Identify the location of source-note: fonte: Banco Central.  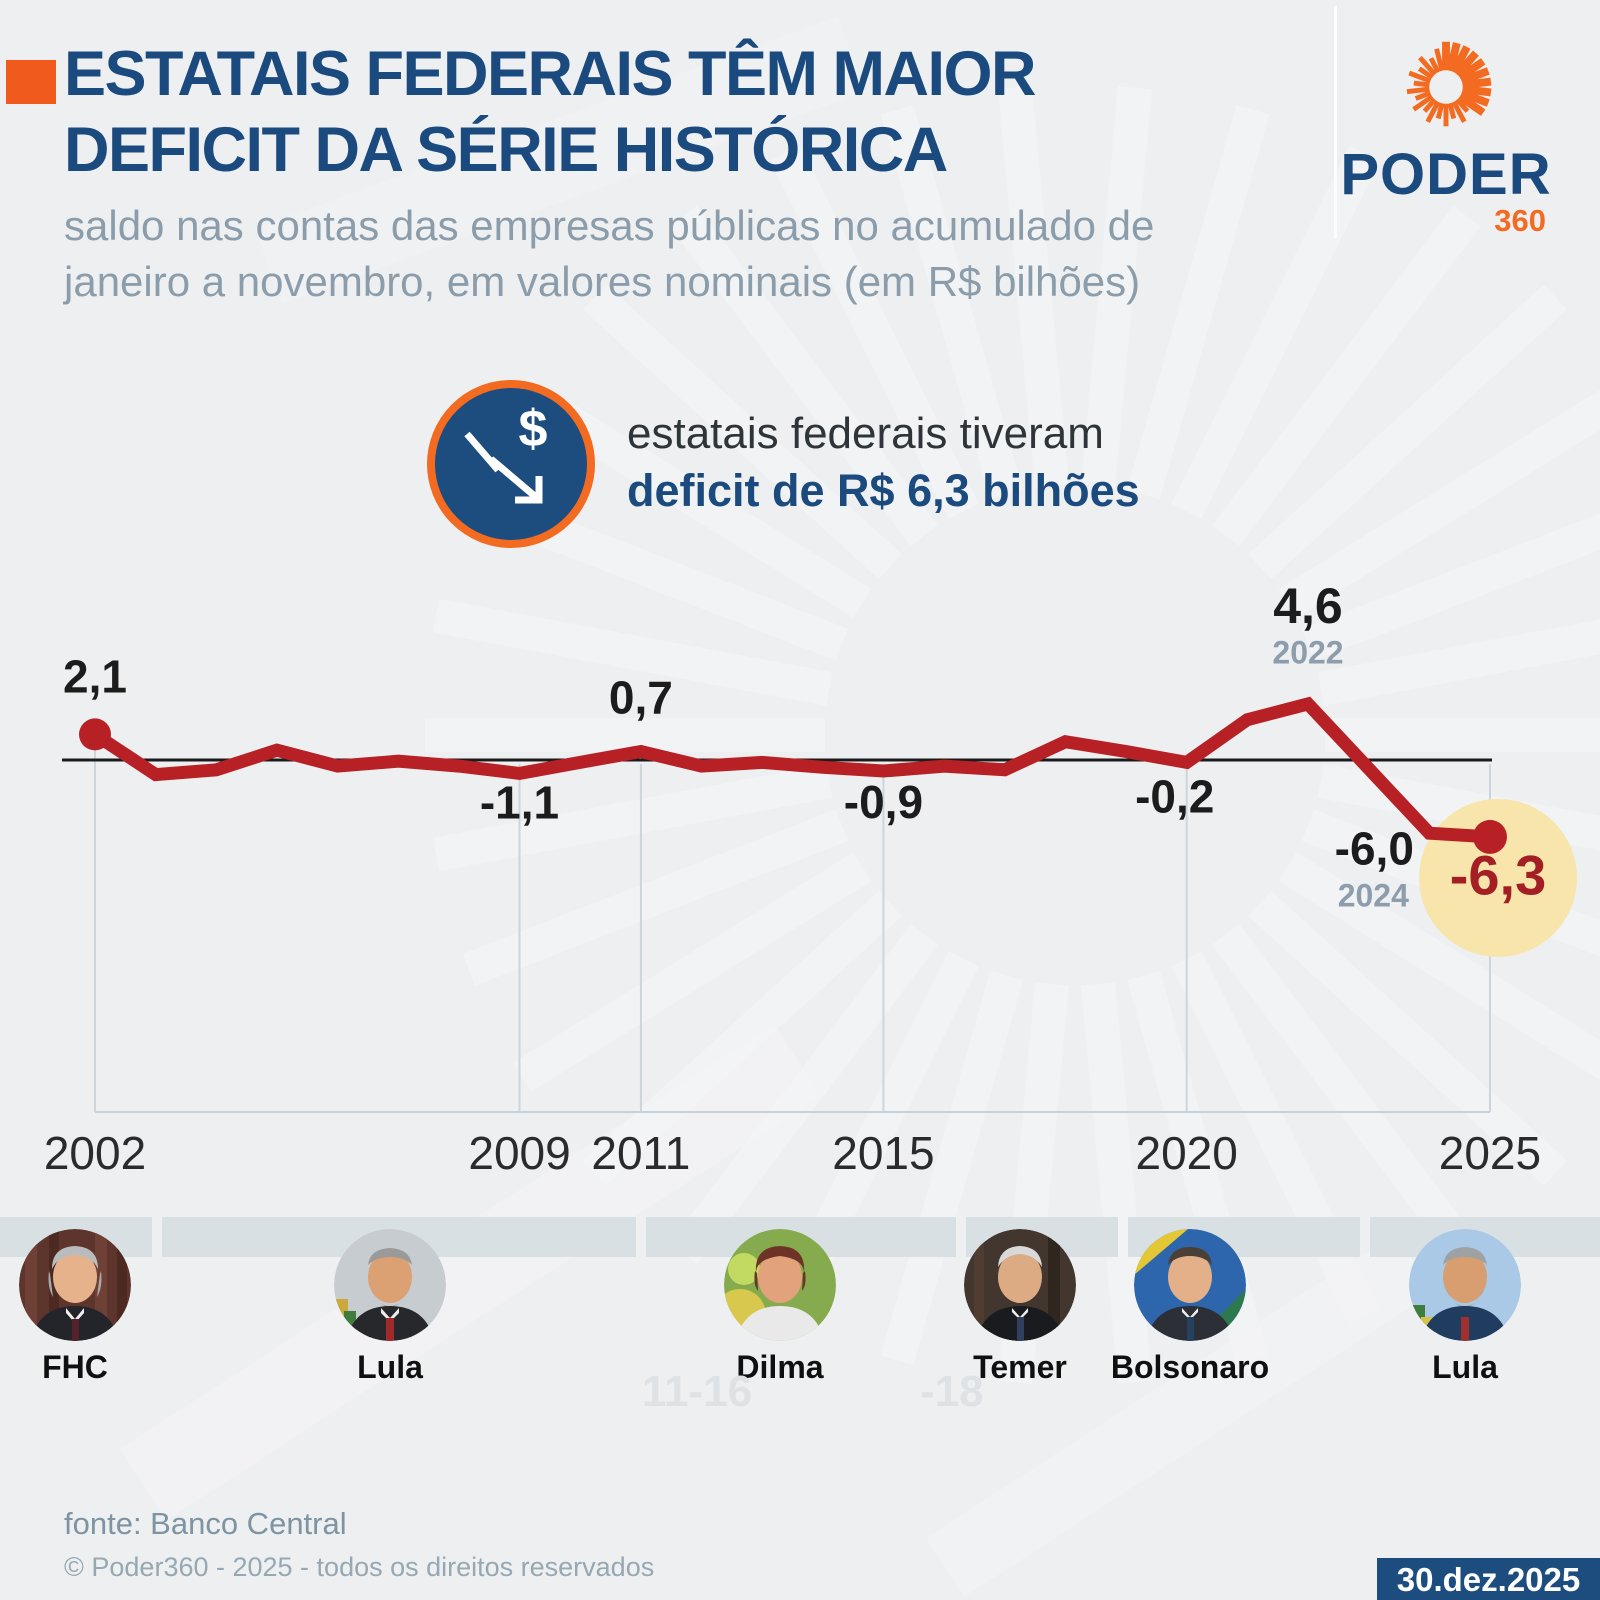
(205, 1523).